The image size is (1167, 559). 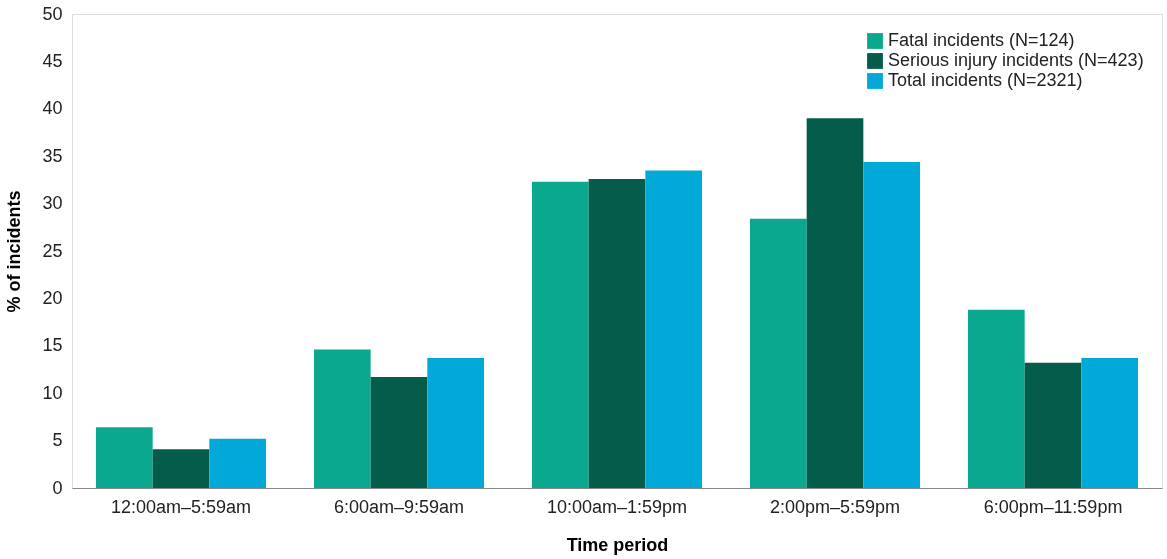 I want to click on x-tick-label: 10:00am–1:59pm, so click(x=617, y=506).